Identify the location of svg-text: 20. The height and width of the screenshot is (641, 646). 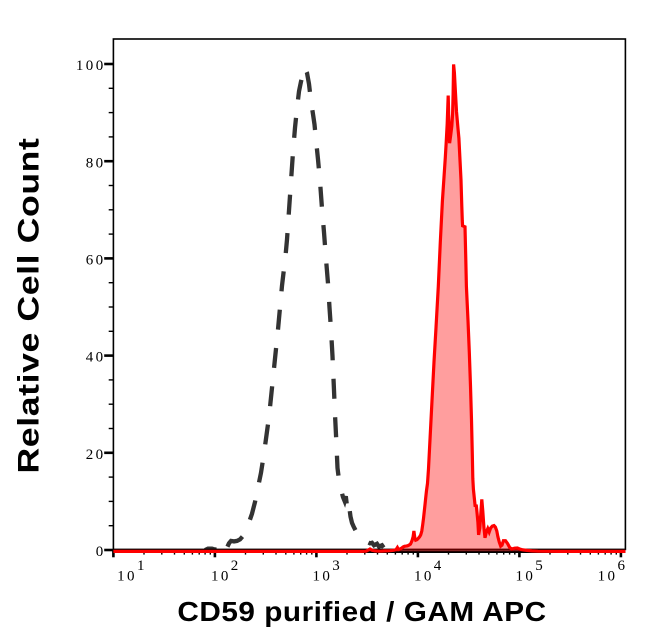
(96, 455).